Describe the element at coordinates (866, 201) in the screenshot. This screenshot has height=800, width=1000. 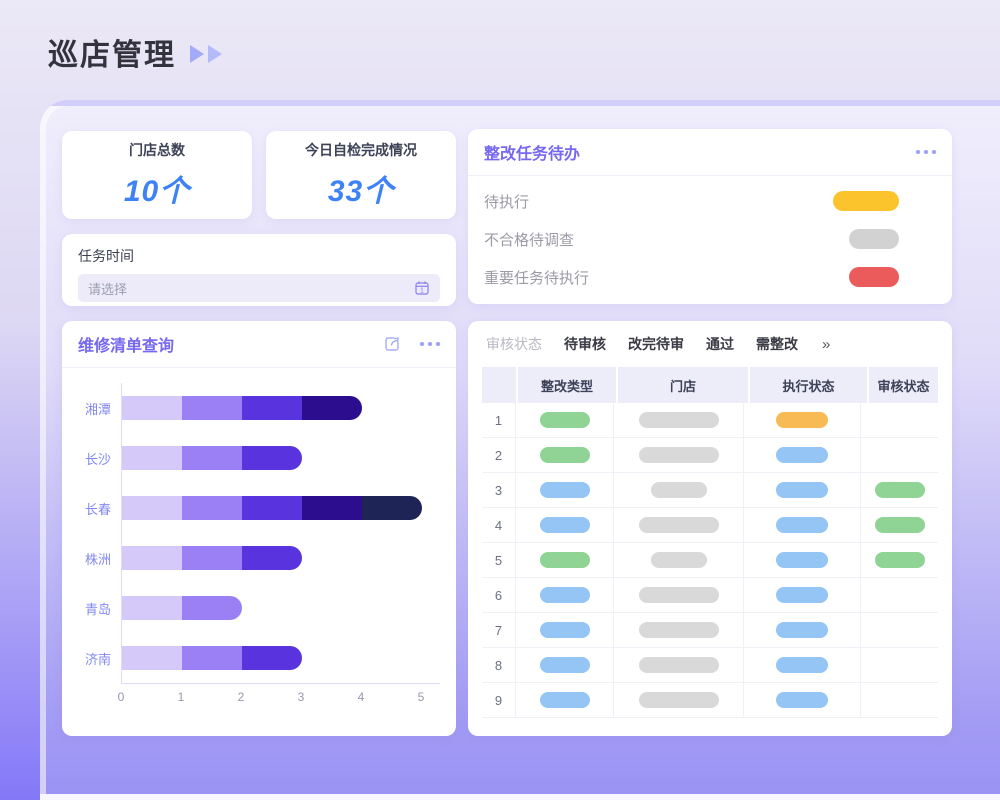
I see `status-pill` at that location.